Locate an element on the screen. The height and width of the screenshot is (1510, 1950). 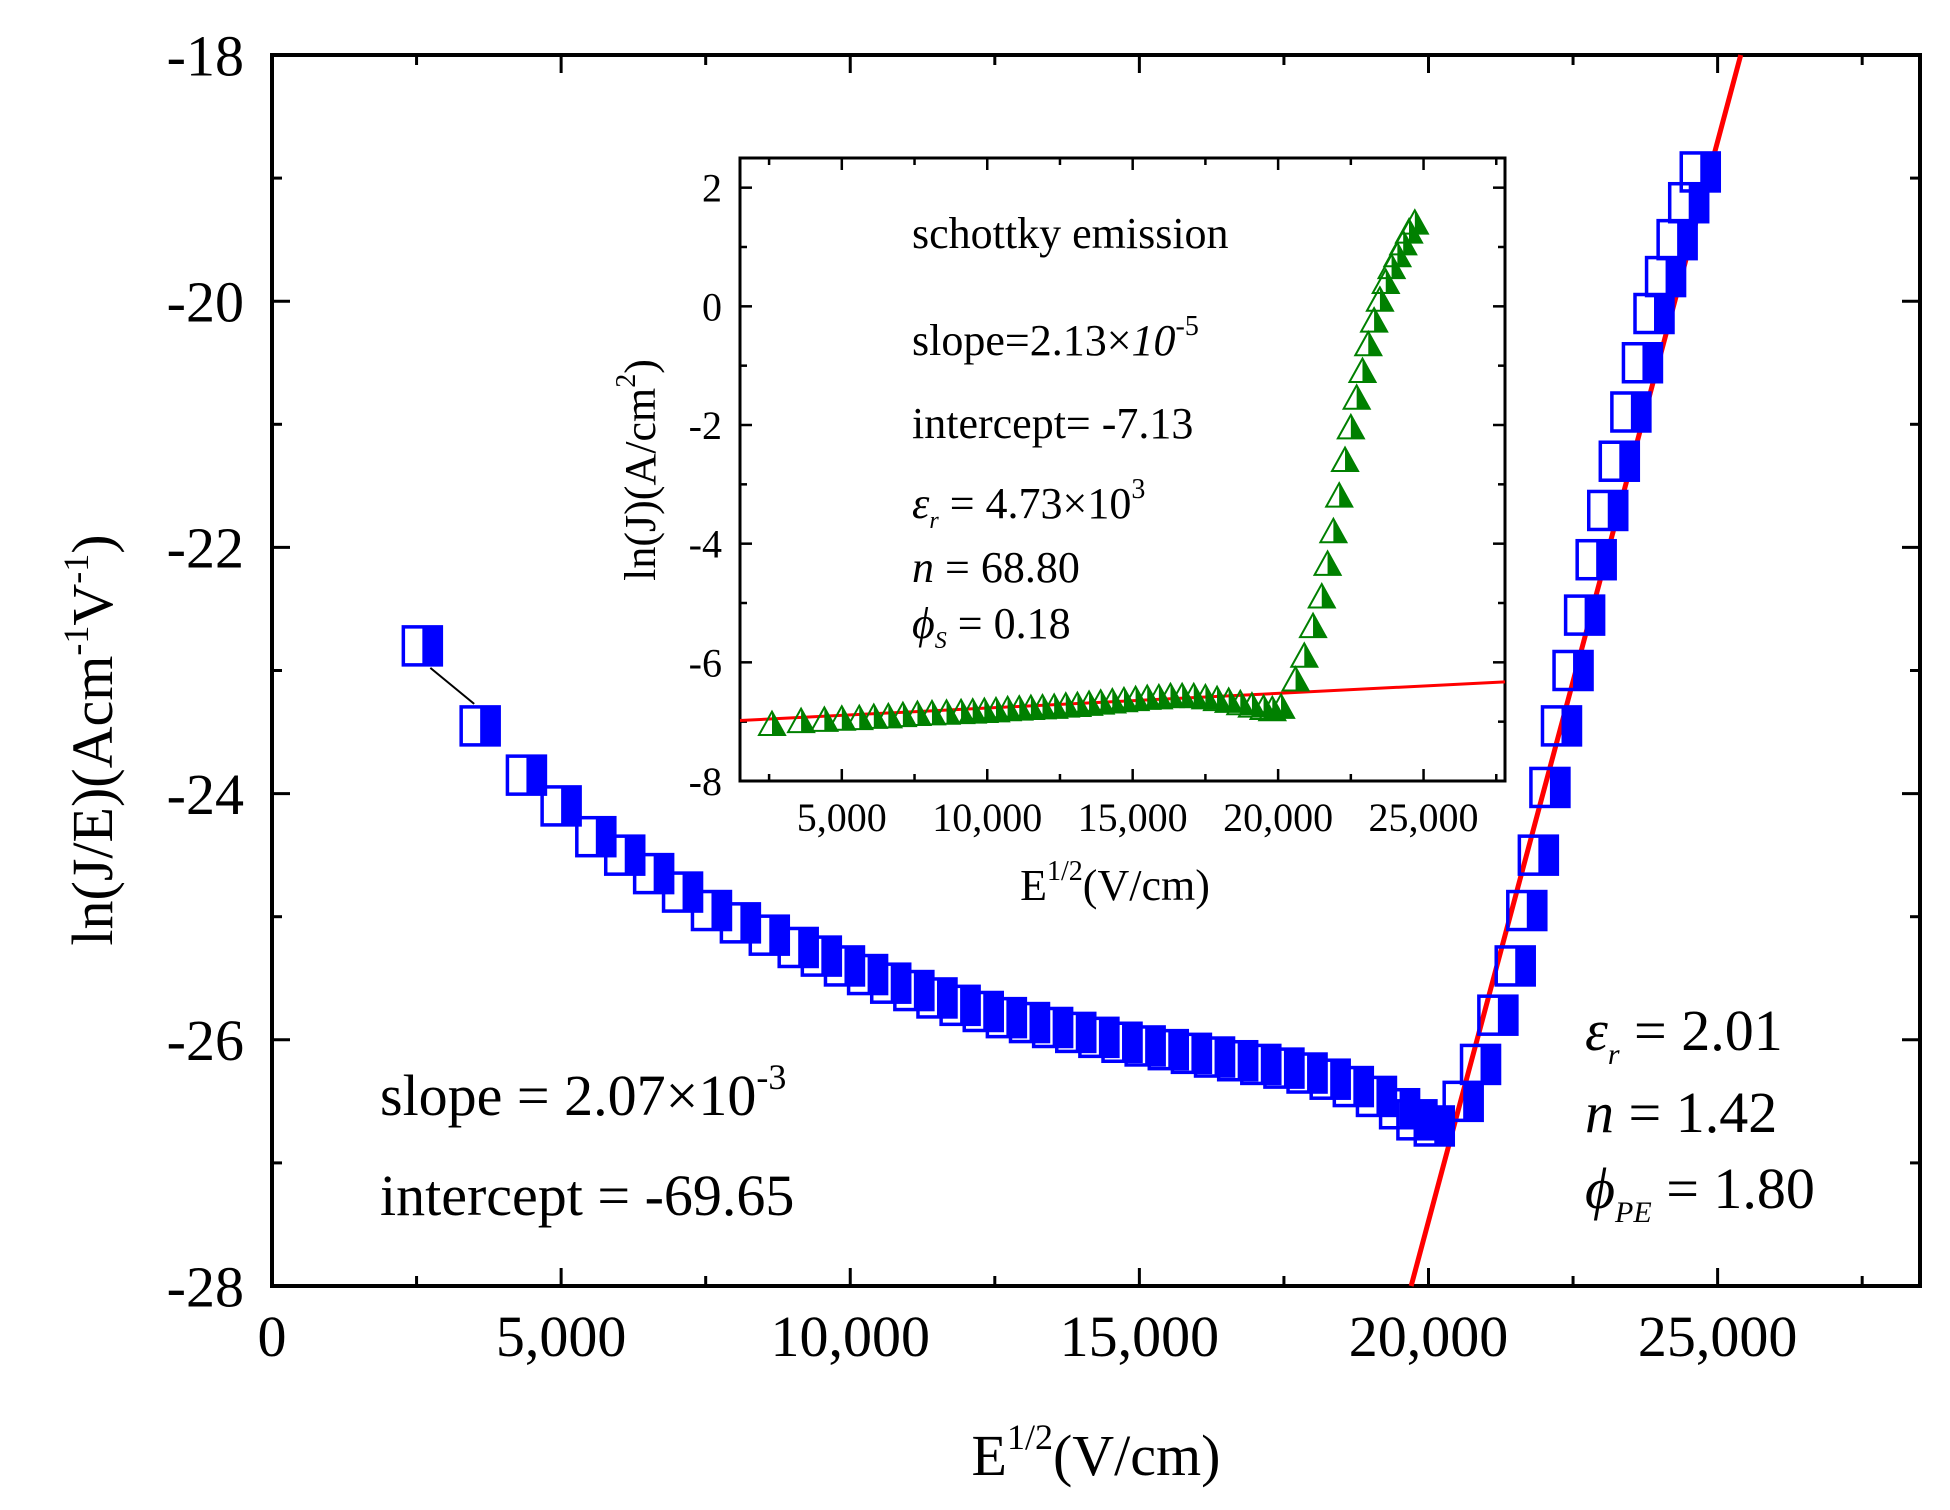
main-x-tick-label: 5,000 is located at coordinates (561, 1336).